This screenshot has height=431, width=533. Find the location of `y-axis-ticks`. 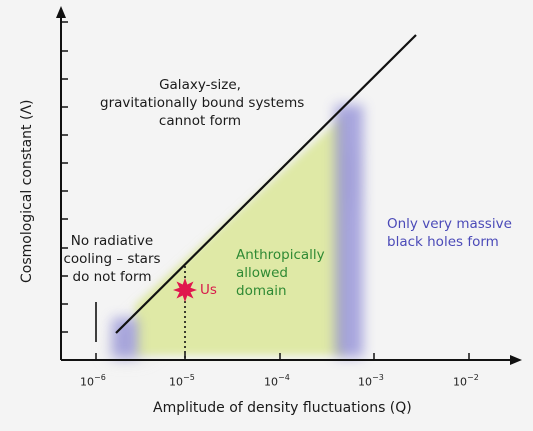

y-axis-ticks is located at coordinates (64, 177).